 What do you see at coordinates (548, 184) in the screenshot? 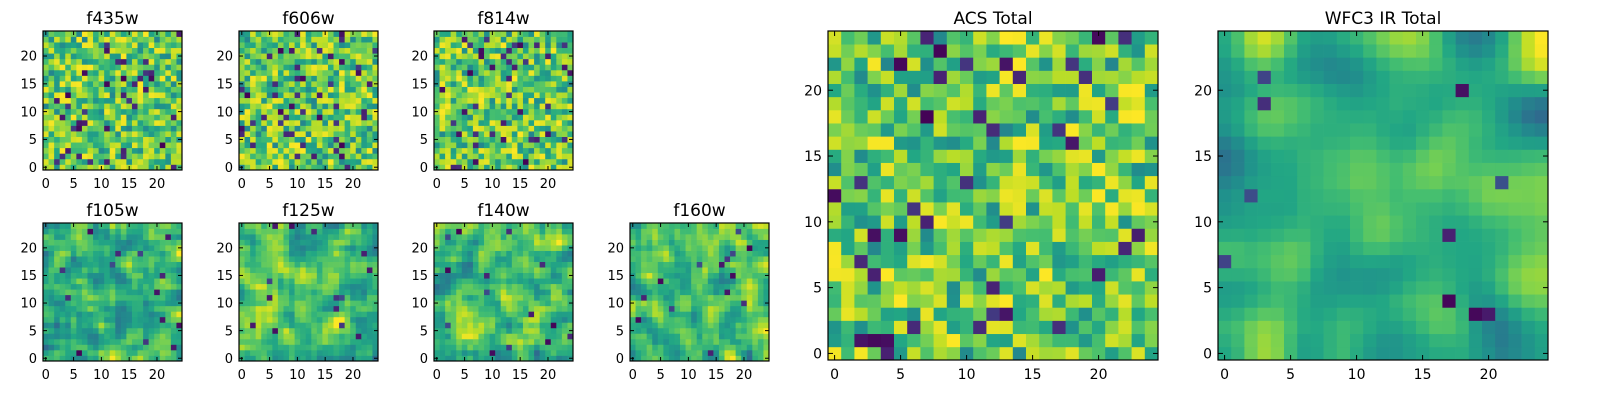
I see `x-tick-label: 20` at bounding box center [548, 184].